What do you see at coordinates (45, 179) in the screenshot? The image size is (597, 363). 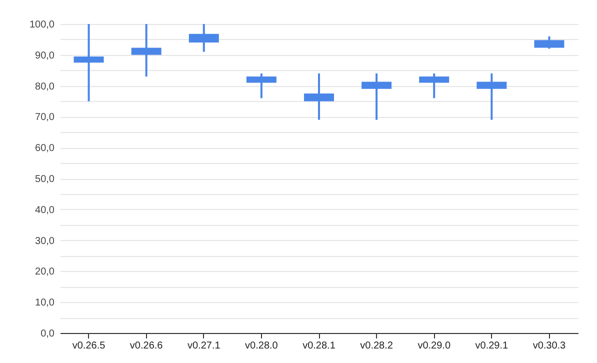 I see `y-tick-label: 50,0` at bounding box center [45, 179].